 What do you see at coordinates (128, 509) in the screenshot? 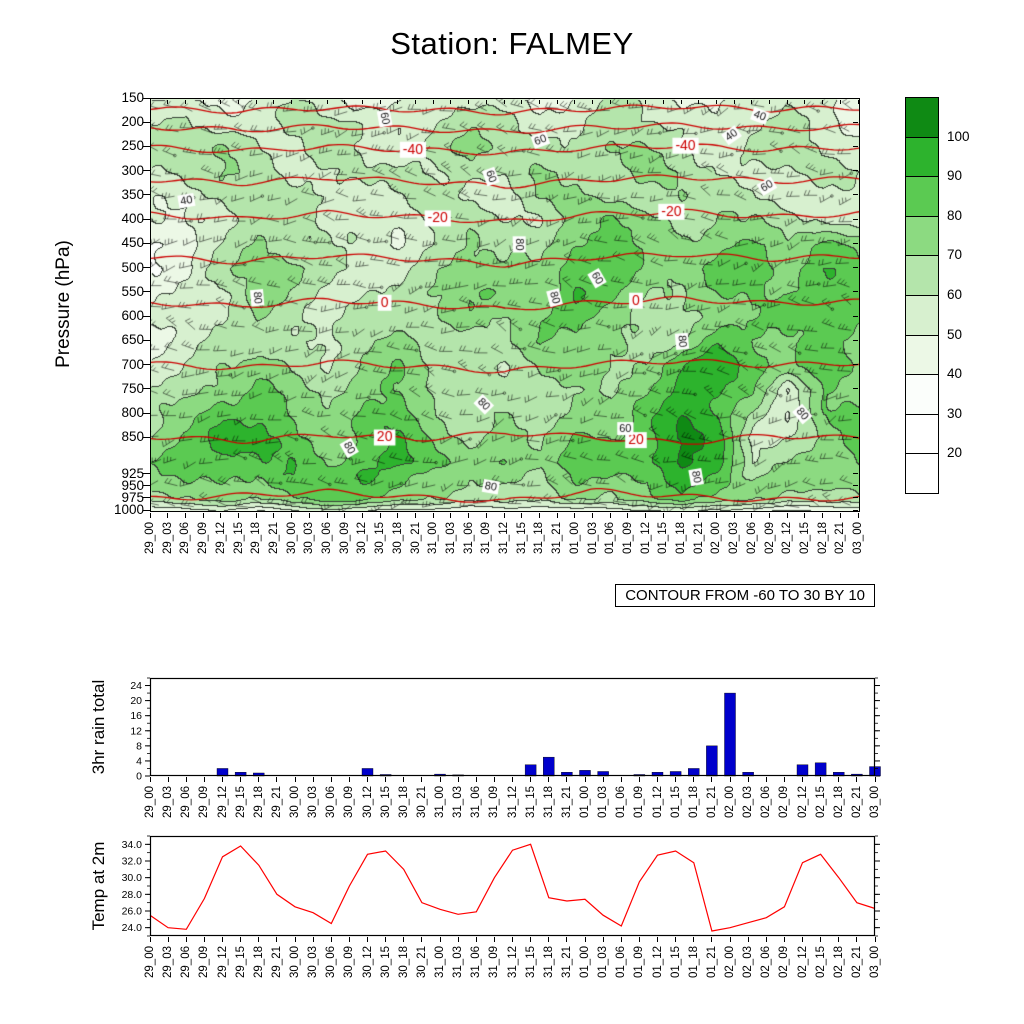
I see `pressure-tick-label: 1000` at bounding box center [128, 509].